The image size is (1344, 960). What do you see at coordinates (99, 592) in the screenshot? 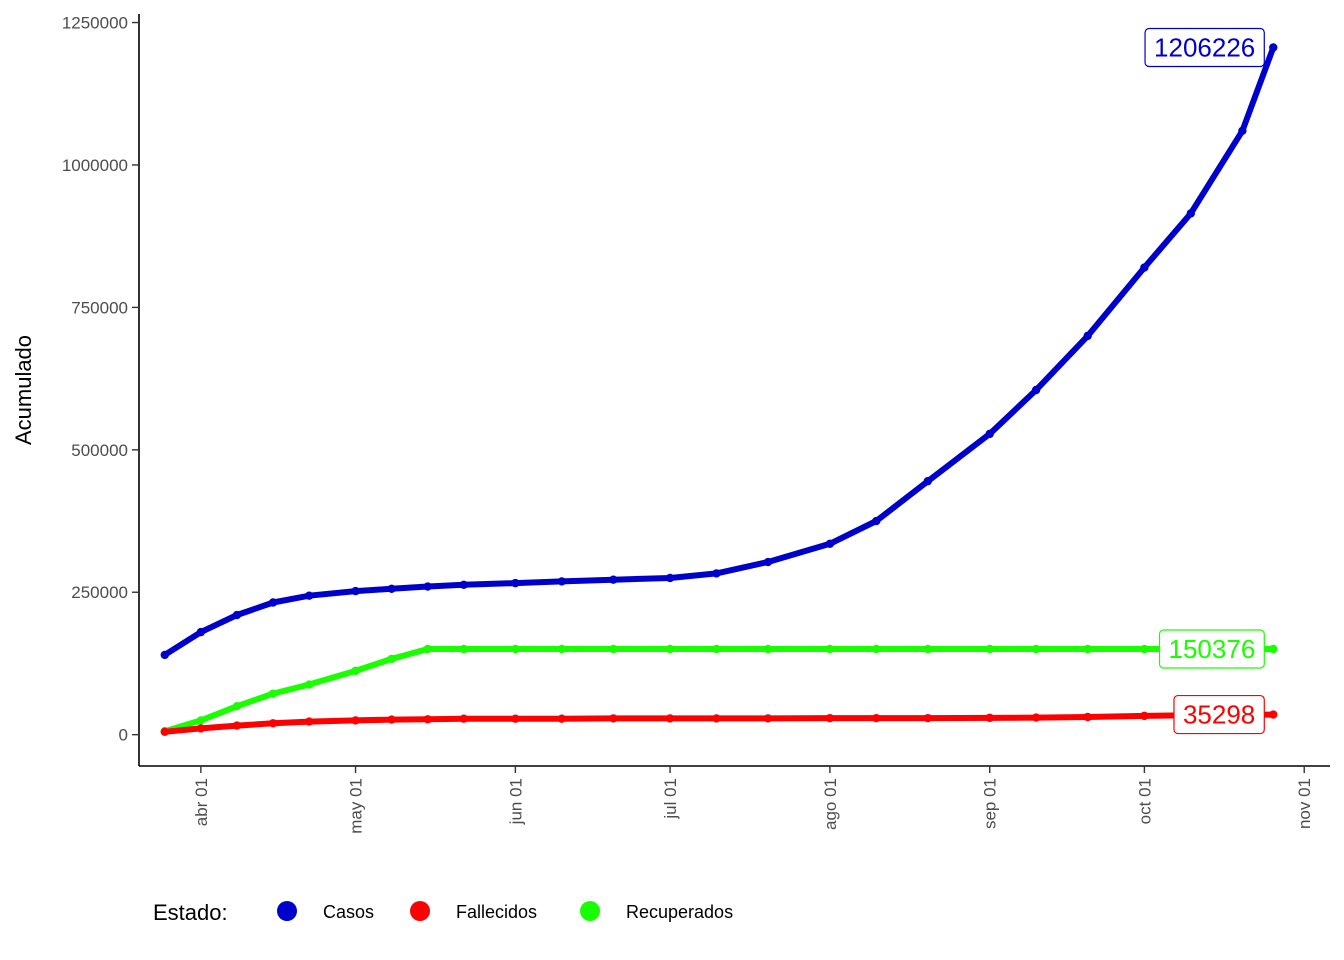
I see `y-tick-label: 250000` at bounding box center [99, 592].